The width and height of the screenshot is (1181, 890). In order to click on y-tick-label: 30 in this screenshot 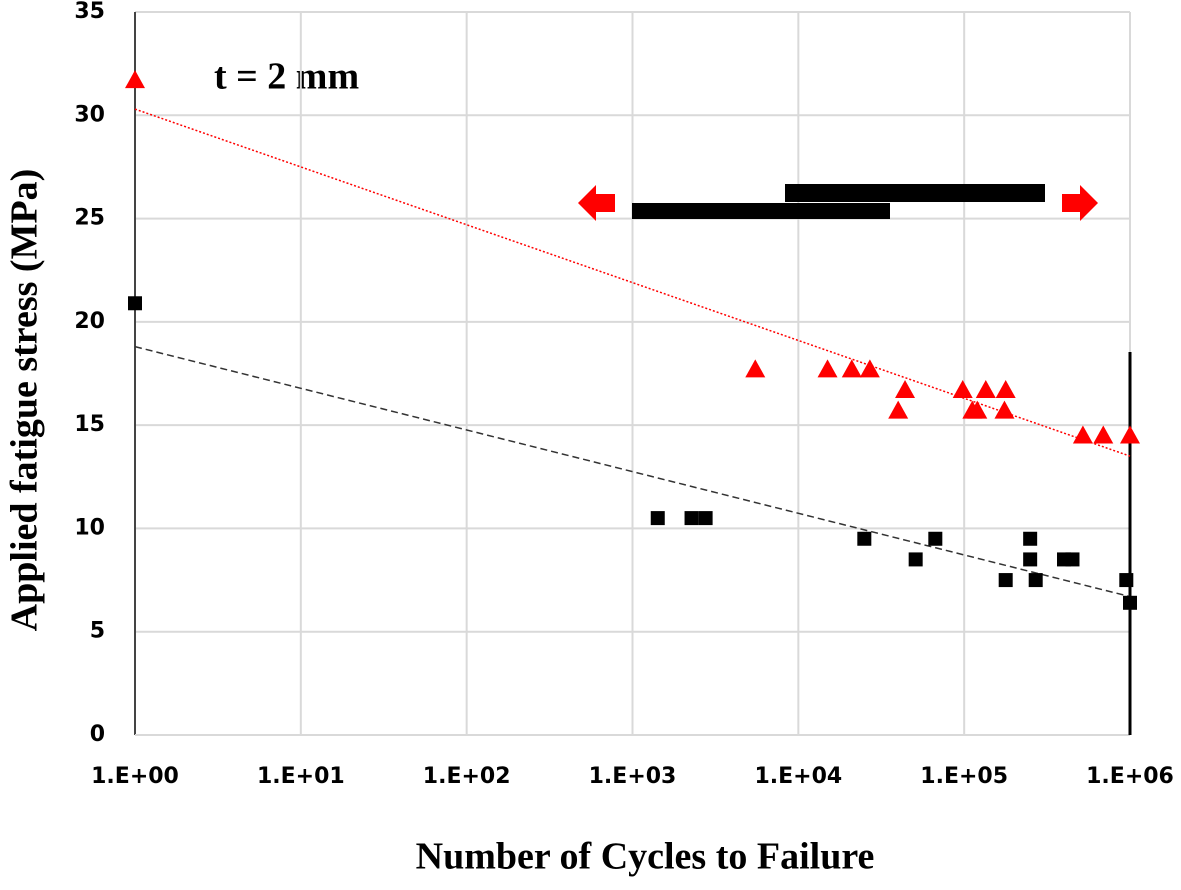, I will do `click(89, 114)`.